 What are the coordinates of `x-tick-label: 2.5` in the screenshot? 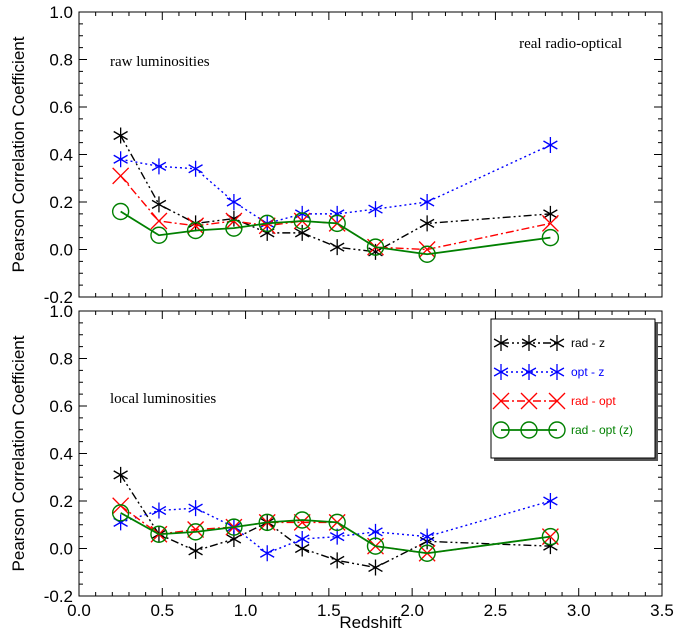 It's located at (496, 610).